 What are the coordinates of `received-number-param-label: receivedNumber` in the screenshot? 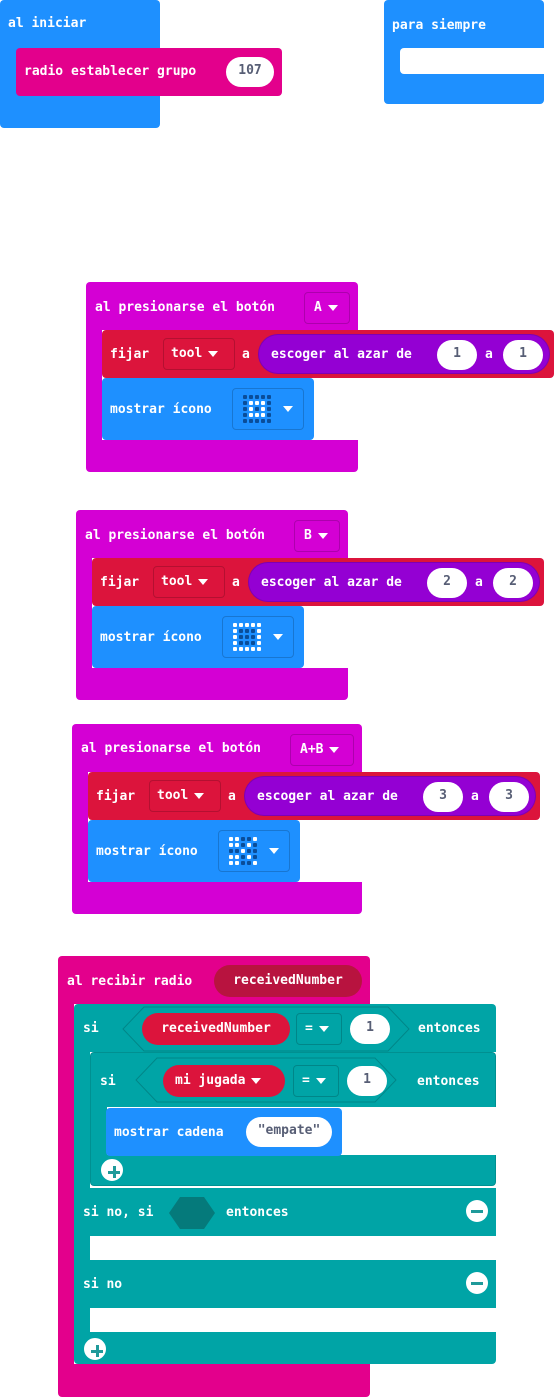 It's located at (288, 980).